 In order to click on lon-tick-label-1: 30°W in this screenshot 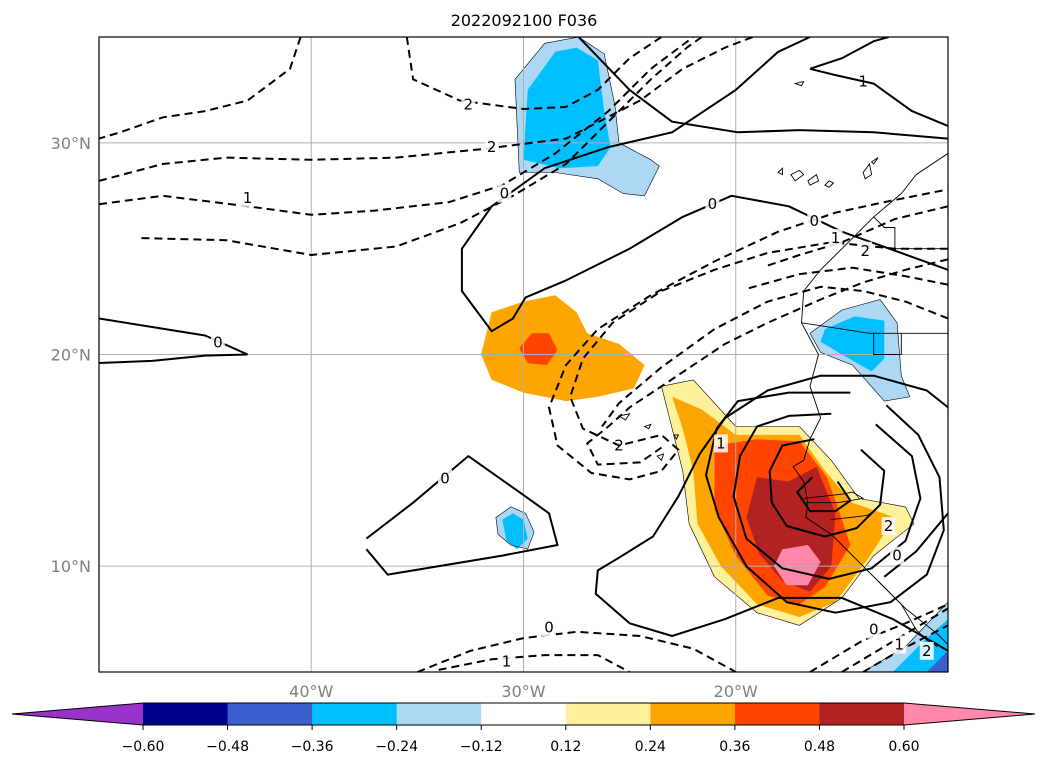, I will do `click(523, 691)`.